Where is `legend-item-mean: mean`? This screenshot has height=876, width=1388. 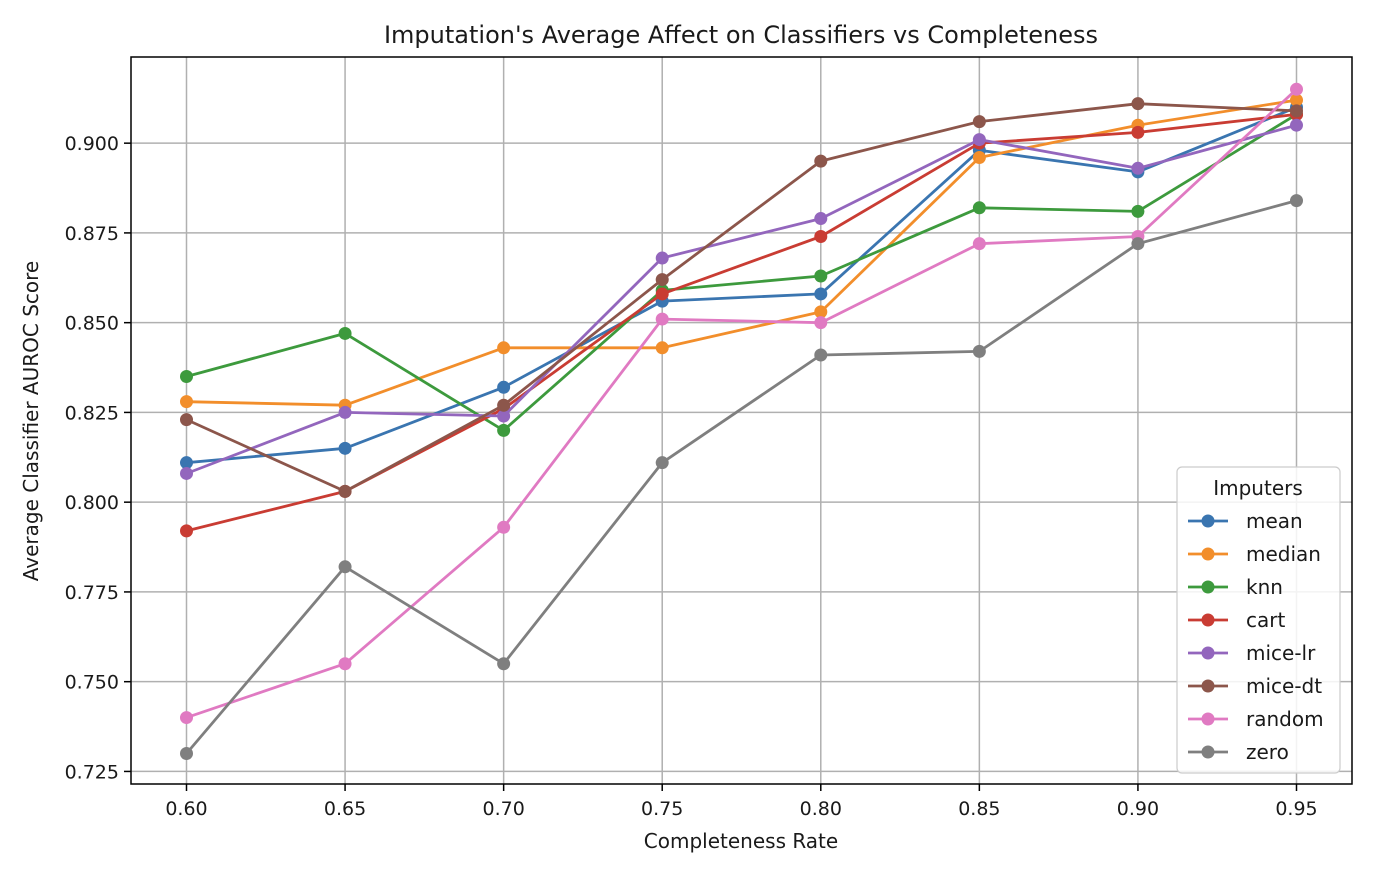 legend-item-mean: mean is located at coordinates (1245, 521).